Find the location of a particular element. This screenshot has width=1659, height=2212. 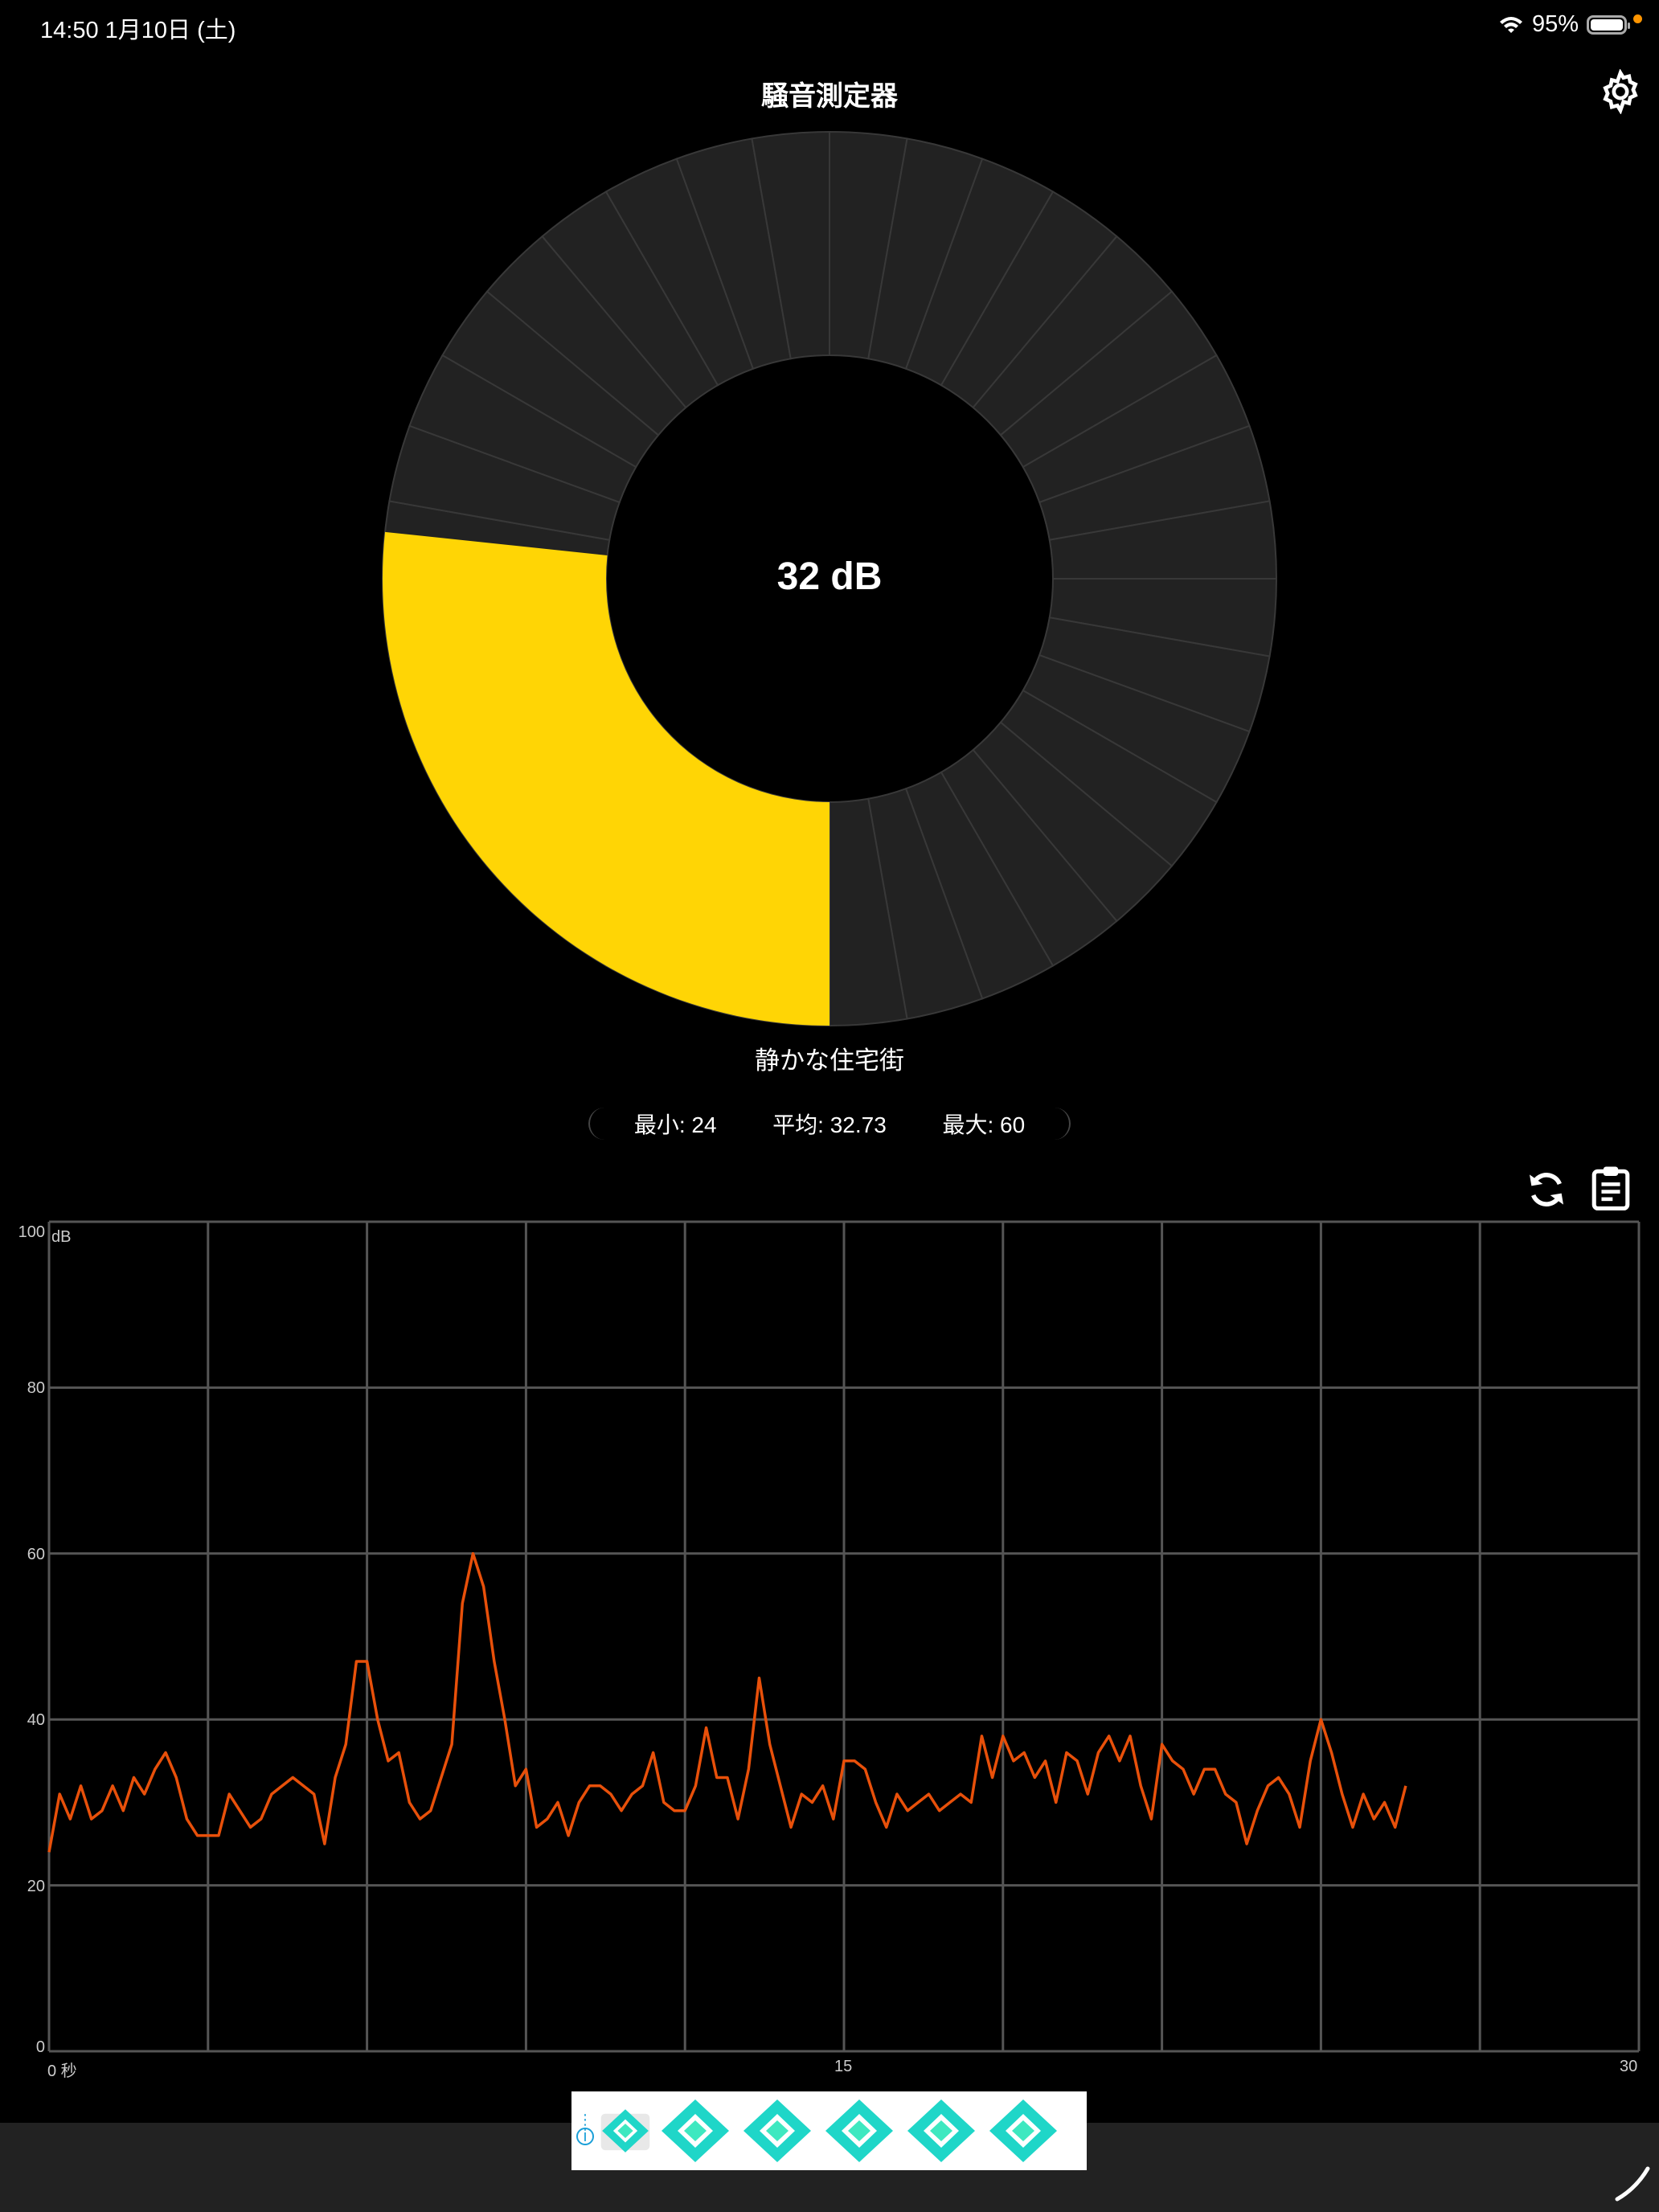

page-title: 騒音測定器 is located at coordinates (829, 96).